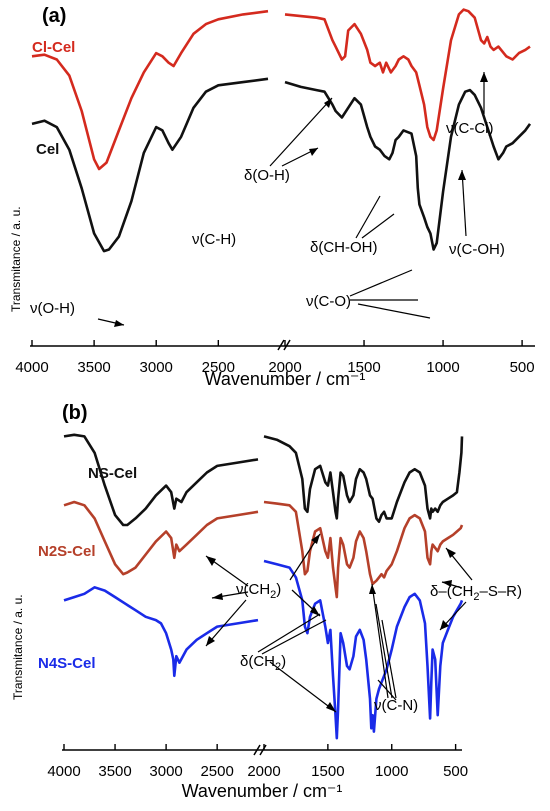  Describe the element at coordinates (477, 249) in the screenshot. I see `annot-nu-coh: ν(C-OH)` at that location.